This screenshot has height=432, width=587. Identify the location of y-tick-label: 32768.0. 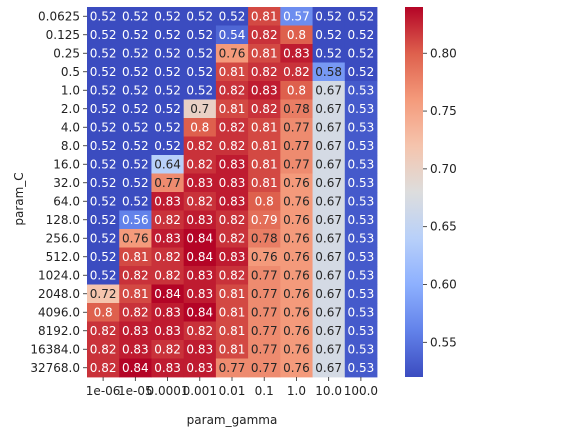
(55, 368).